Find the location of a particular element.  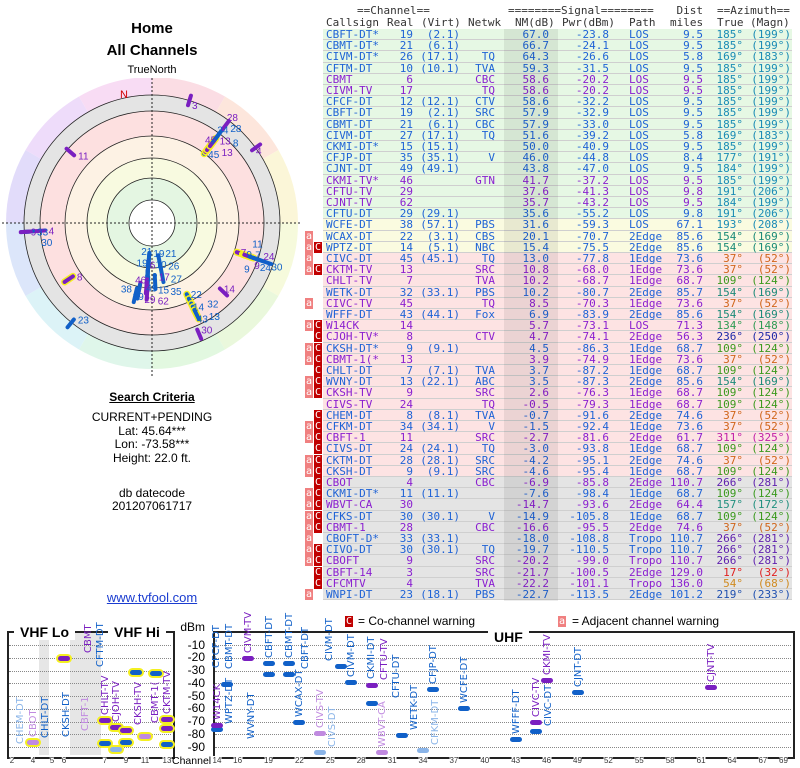

table-row: CBMT-1(* 13 3.9 -74.9 1Edge 73.6 37° (52°) is located at coordinates (557, 359).